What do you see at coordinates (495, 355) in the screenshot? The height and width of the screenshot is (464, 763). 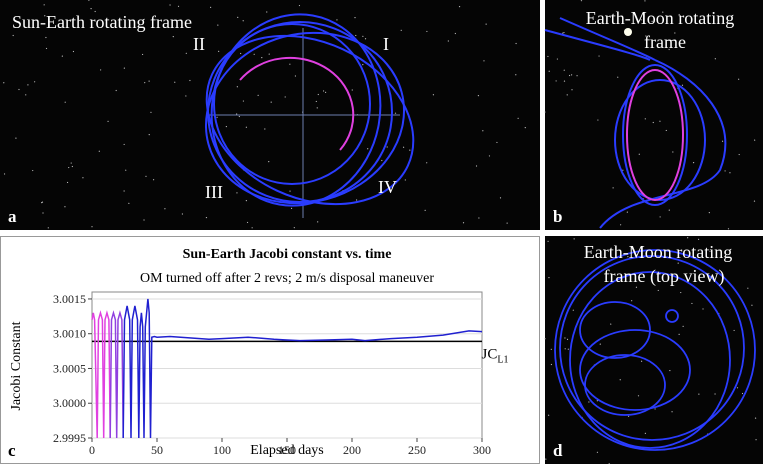 I see `reference-label: JCL1` at bounding box center [495, 355].